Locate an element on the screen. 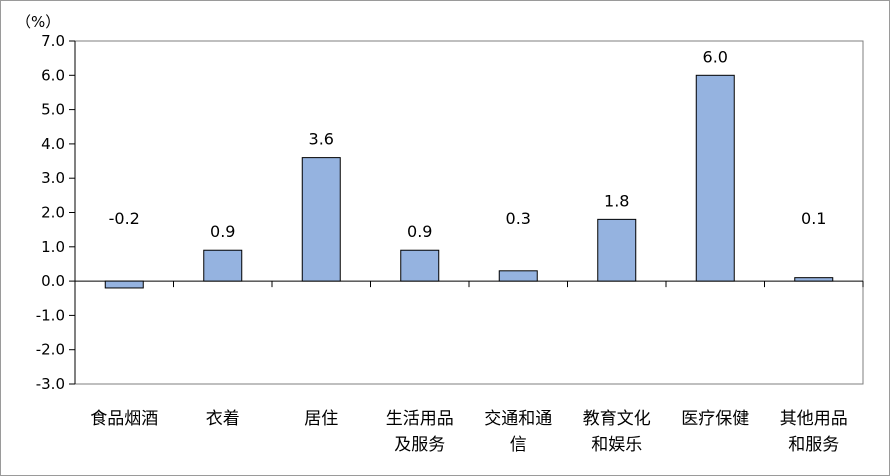 Image resolution: width=890 pixels, height=476 pixels. y-tick-label: -2.0 is located at coordinates (50, 350).